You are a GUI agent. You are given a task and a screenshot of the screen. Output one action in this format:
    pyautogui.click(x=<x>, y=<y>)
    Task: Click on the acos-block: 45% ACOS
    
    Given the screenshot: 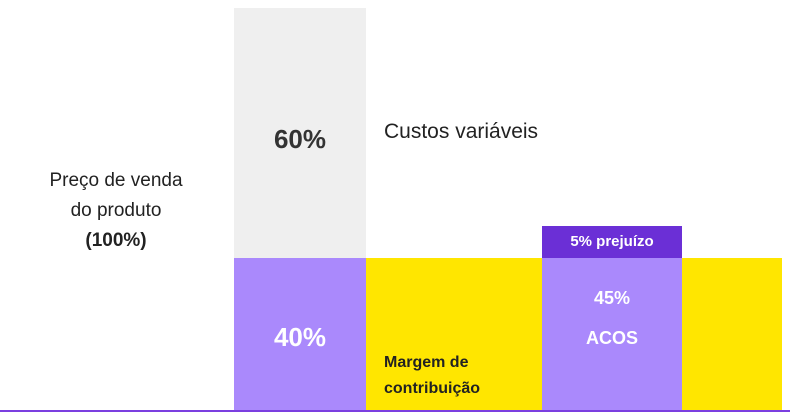 What is the action you would take?
    pyautogui.click(x=612, y=334)
    